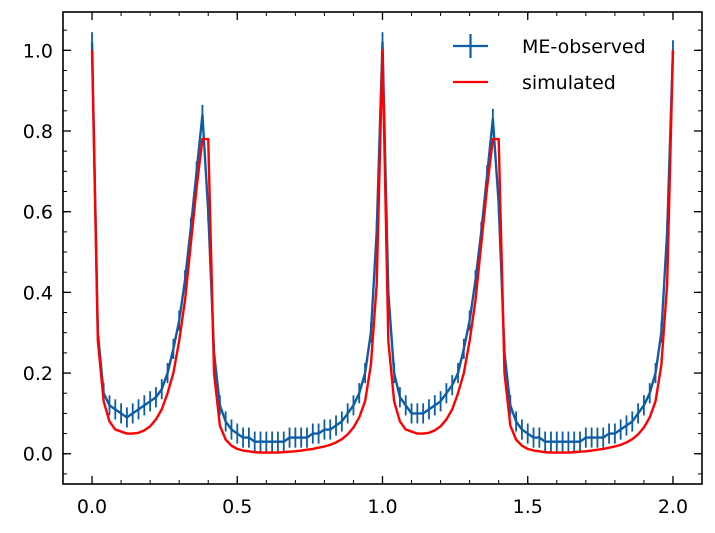  Describe the element at coordinates (528, 507) in the screenshot. I see `x-tick-label: 1.5` at that location.